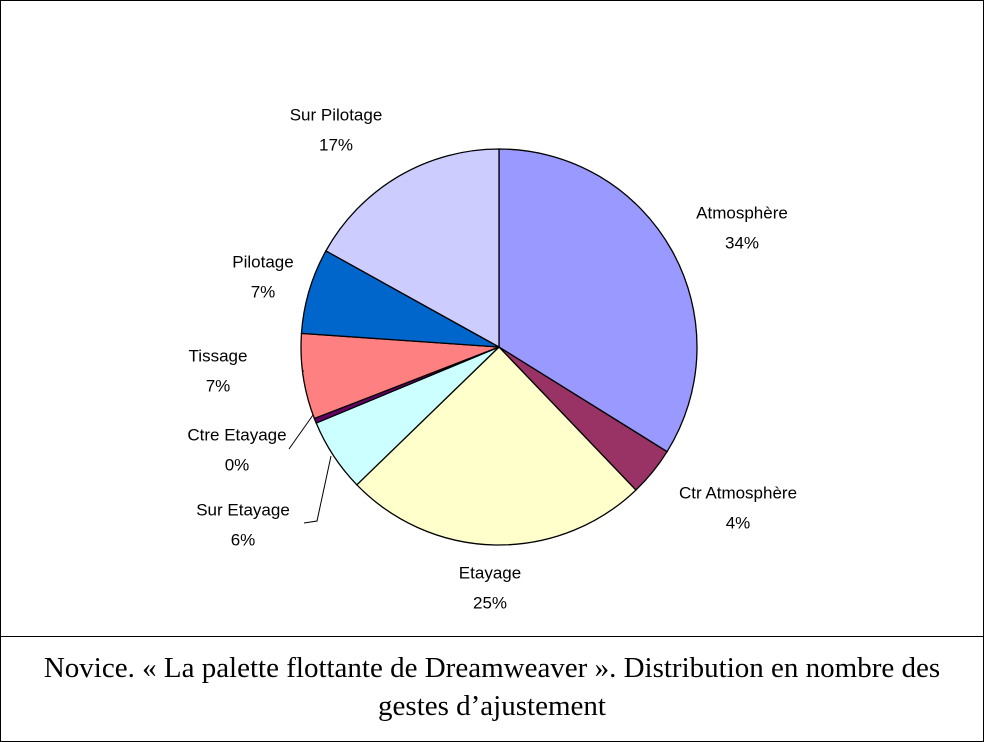  Describe the element at coordinates (262, 261) in the screenshot. I see `slice-label: Pilotage` at that location.